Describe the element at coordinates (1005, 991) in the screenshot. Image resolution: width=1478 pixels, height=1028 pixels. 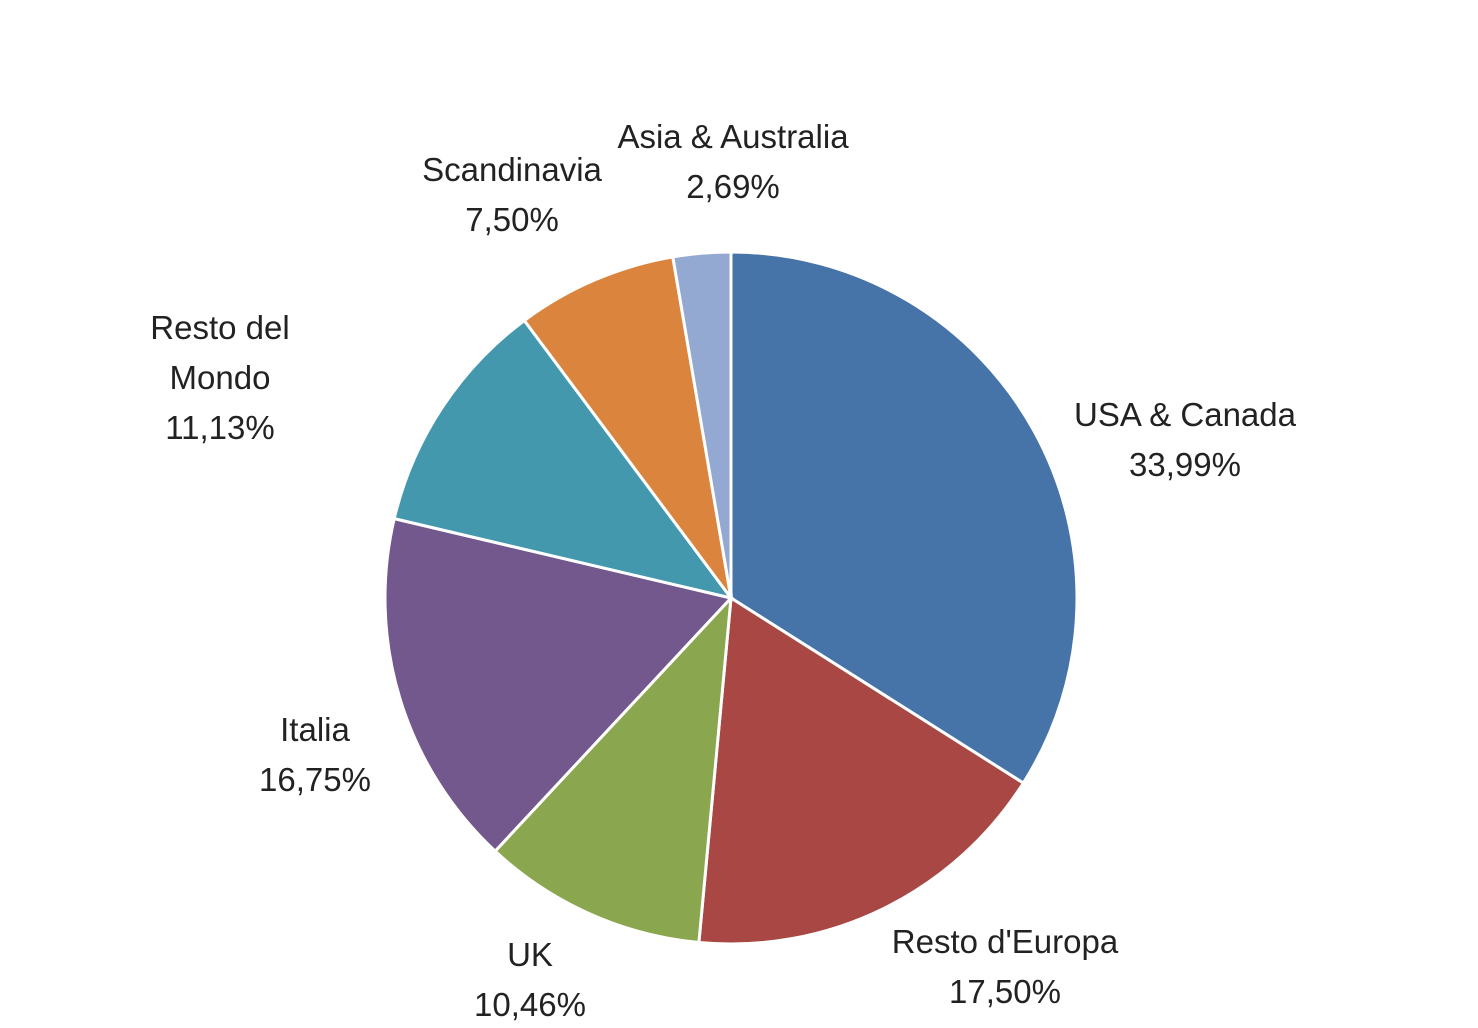
I see `value-label: 17,50%` at that location.